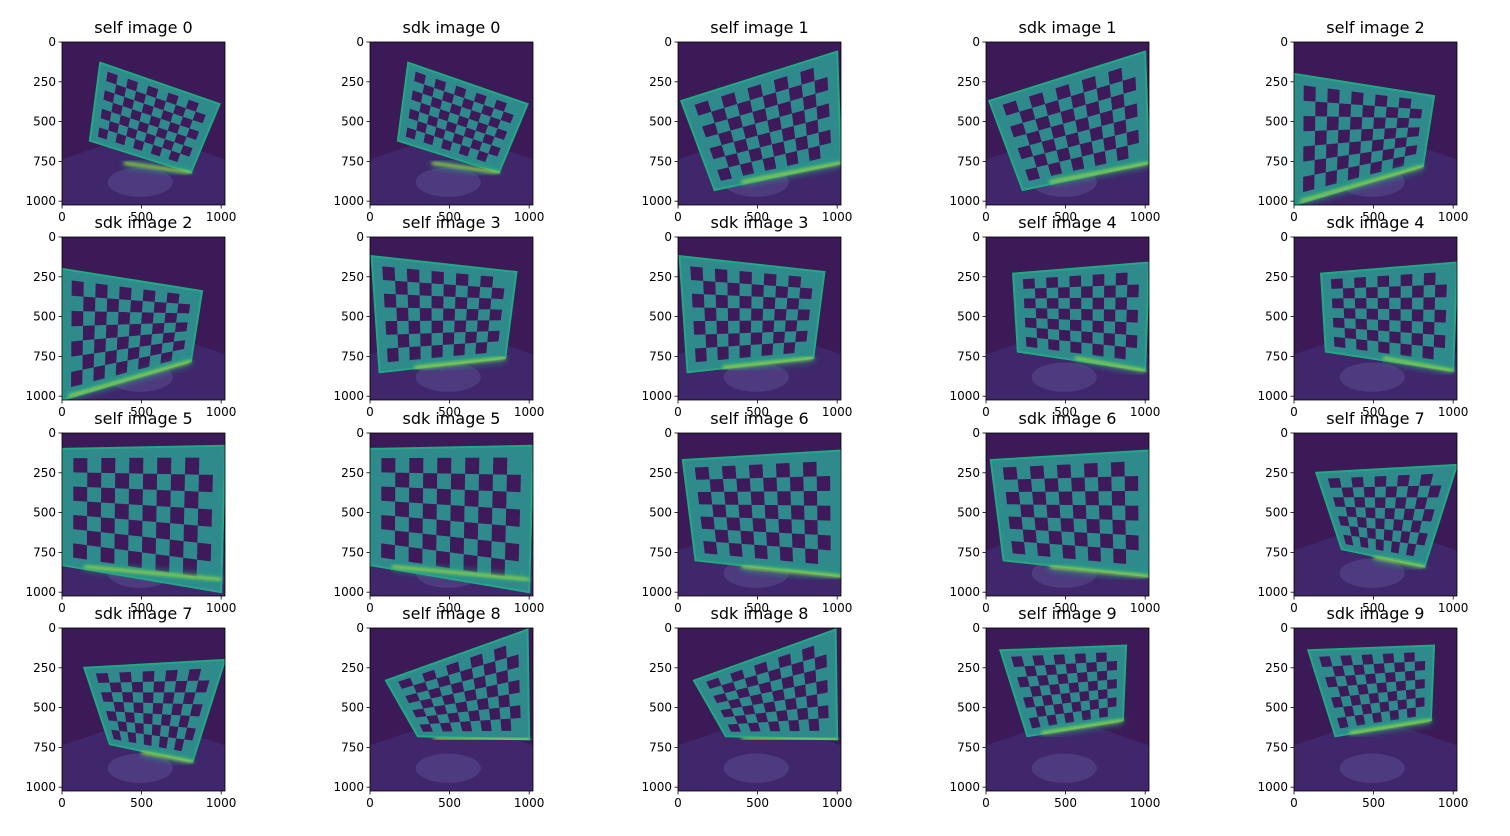 This screenshot has width=1510, height=836. Describe the element at coordinates (1276, 473) in the screenshot. I see `y-tick-label: 250` at that location.